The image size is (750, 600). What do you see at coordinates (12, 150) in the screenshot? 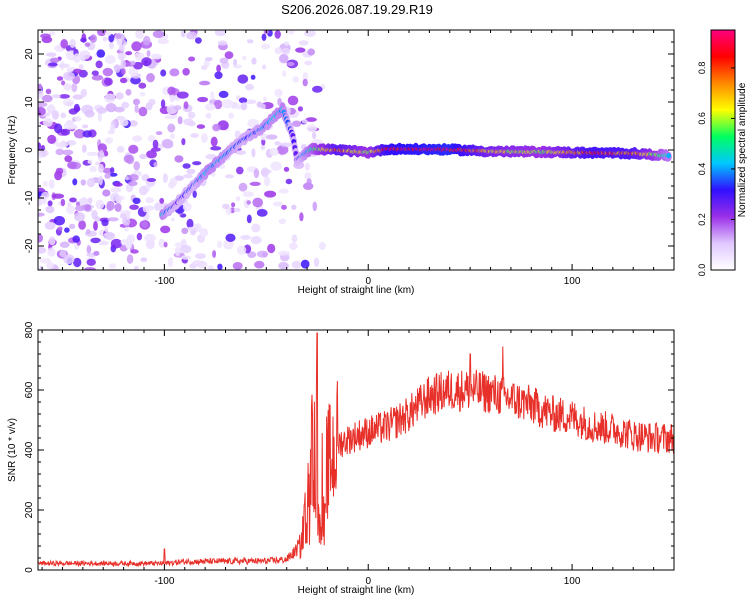
I see `spectrogram-ylabel: Frequency (Hz)` at bounding box center [12, 150].